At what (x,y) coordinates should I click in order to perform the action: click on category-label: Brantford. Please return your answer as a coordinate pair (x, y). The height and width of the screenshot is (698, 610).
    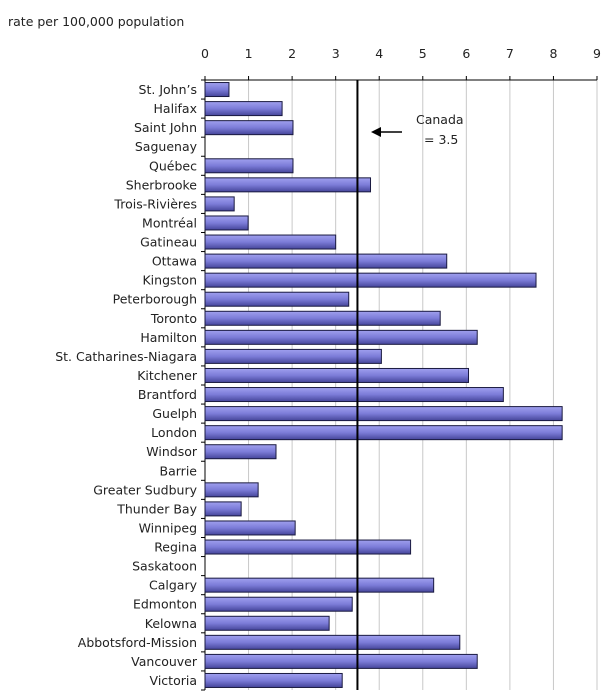
    Looking at the image, I should click on (167, 394).